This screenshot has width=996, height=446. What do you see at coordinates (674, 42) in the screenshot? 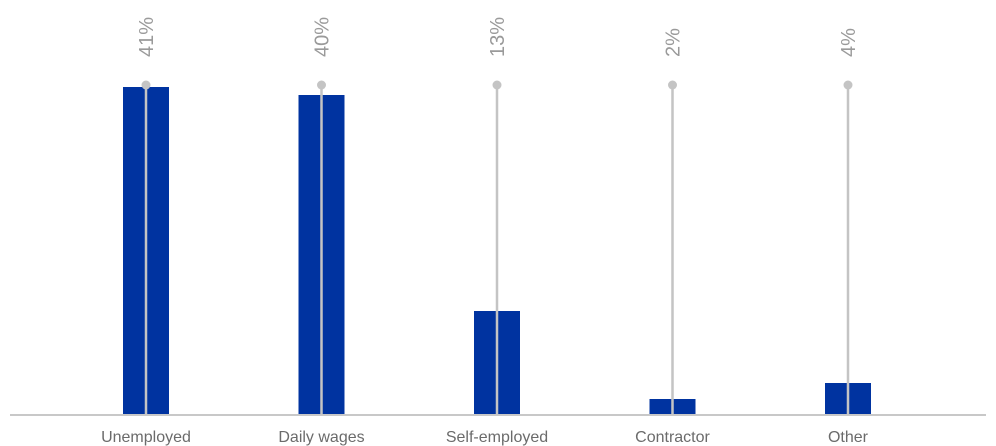
I see `value-label: 2%` at bounding box center [674, 42].